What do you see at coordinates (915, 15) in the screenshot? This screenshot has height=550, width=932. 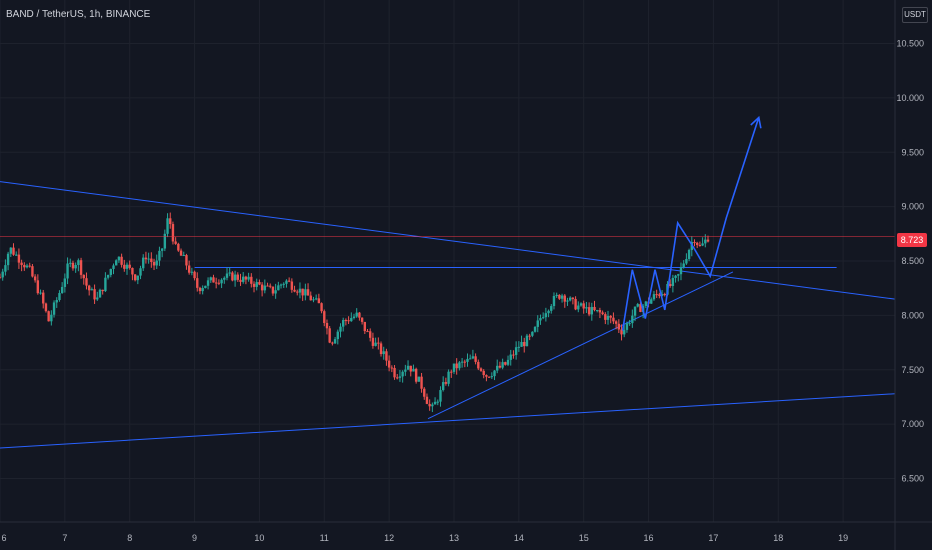 I see `currency-badge: USDT` at bounding box center [915, 15].